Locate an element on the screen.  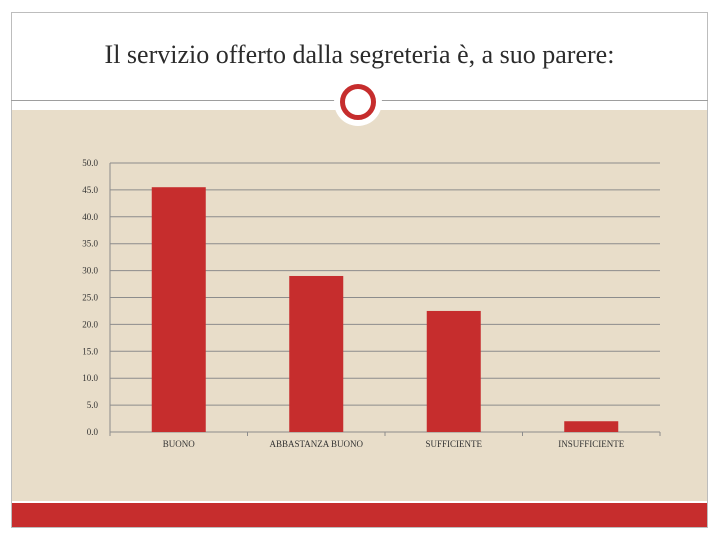
y-tick-label: 45.0 is located at coordinates (90, 190).